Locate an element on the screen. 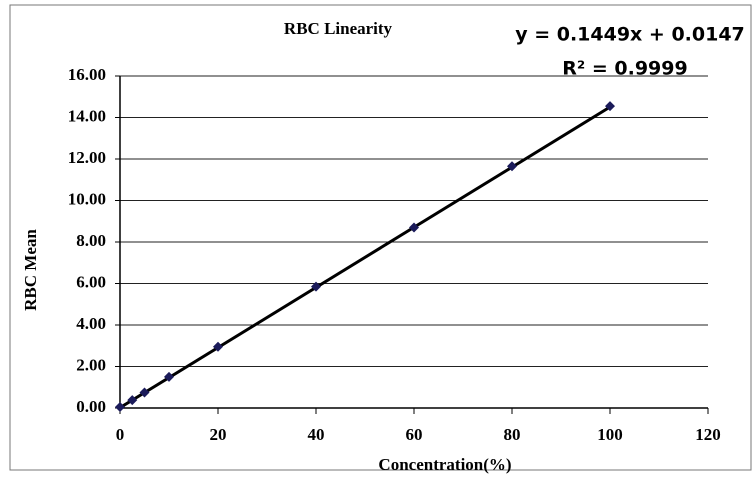 Image resolution: width=752 pixels, height=481 pixels. trendline-r-squared: R² = 0.9999 is located at coordinates (624, 69).